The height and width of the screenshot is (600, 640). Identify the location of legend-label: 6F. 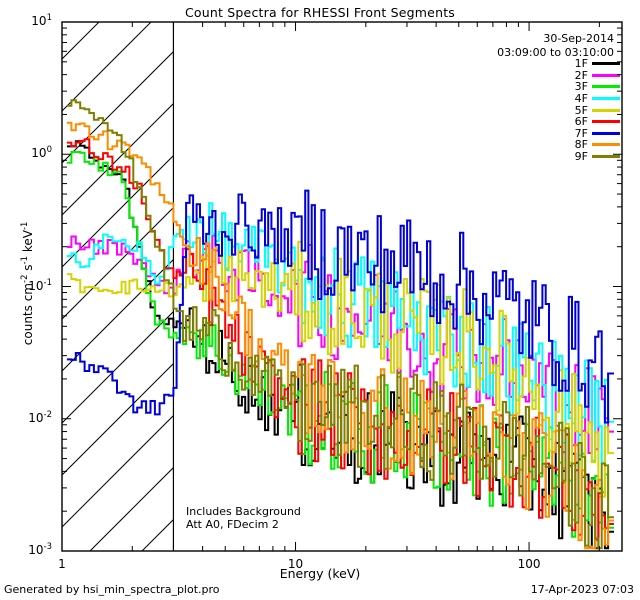
(581, 122).